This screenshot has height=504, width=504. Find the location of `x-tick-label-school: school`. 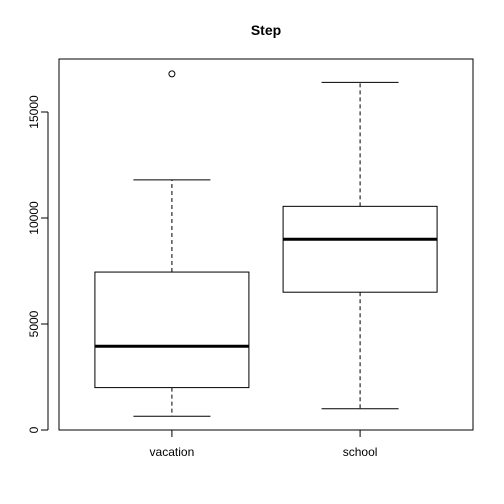

x-tick-label-school: school is located at coordinates (360, 452).